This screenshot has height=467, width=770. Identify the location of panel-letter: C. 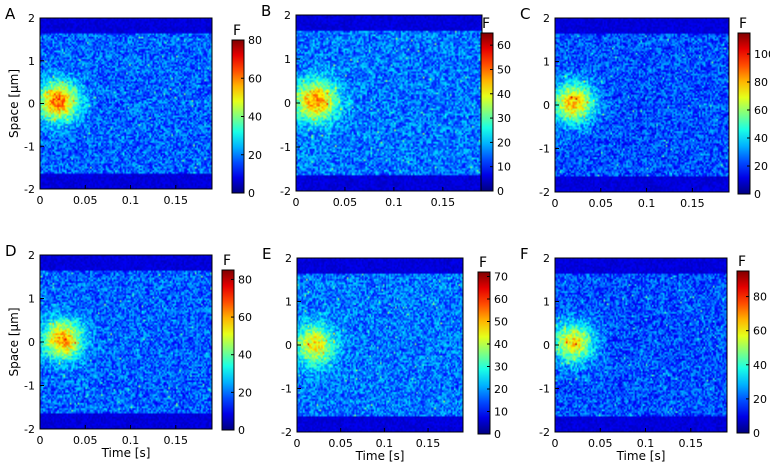
(525, 14).